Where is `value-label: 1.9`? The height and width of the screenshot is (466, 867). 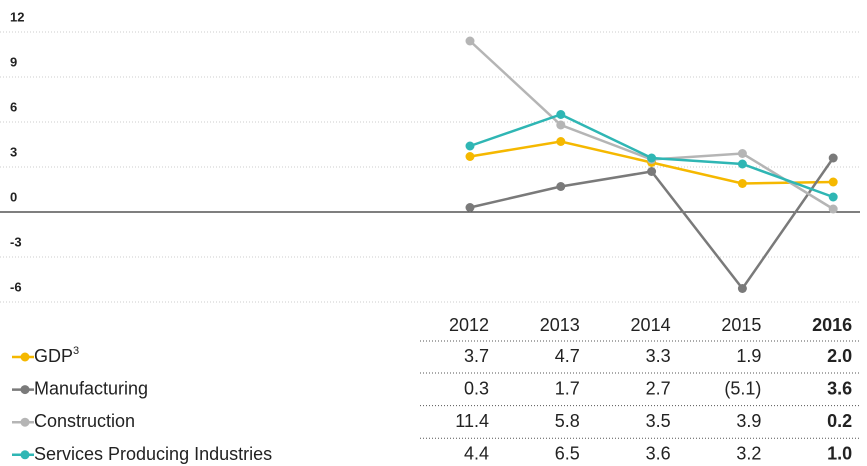
value-label: 1.9 is located at coordinates (748, 356).